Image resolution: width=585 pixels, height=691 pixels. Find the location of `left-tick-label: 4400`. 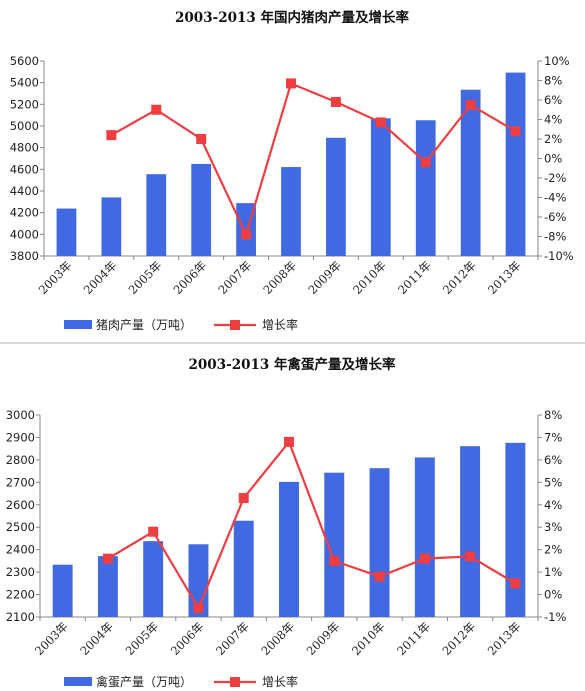

left-tick-label: 4400 is located at coordinates (24, 191).